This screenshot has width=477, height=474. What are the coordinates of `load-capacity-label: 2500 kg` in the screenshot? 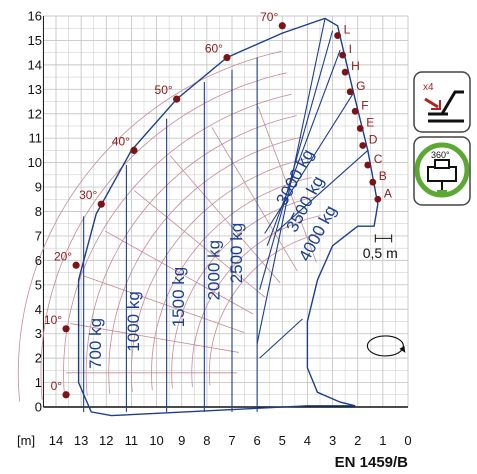 It's located at (236, 253).